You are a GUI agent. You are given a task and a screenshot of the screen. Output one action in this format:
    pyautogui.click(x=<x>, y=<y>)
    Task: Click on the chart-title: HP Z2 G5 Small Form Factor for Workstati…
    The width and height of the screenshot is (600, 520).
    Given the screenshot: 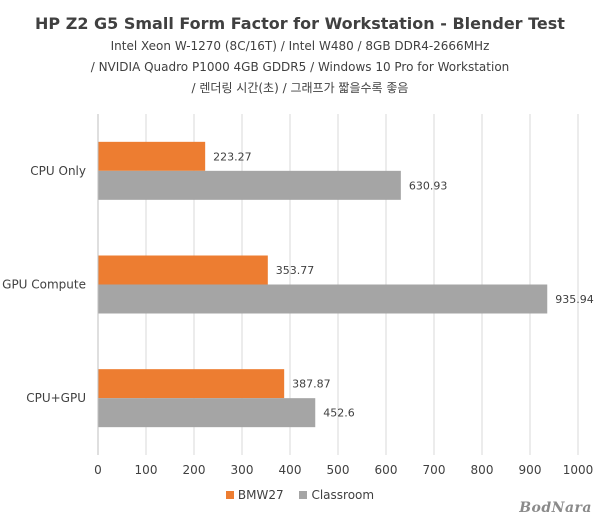 What is the action you would take?
    pyautogui.click(x=300, y=23)
    